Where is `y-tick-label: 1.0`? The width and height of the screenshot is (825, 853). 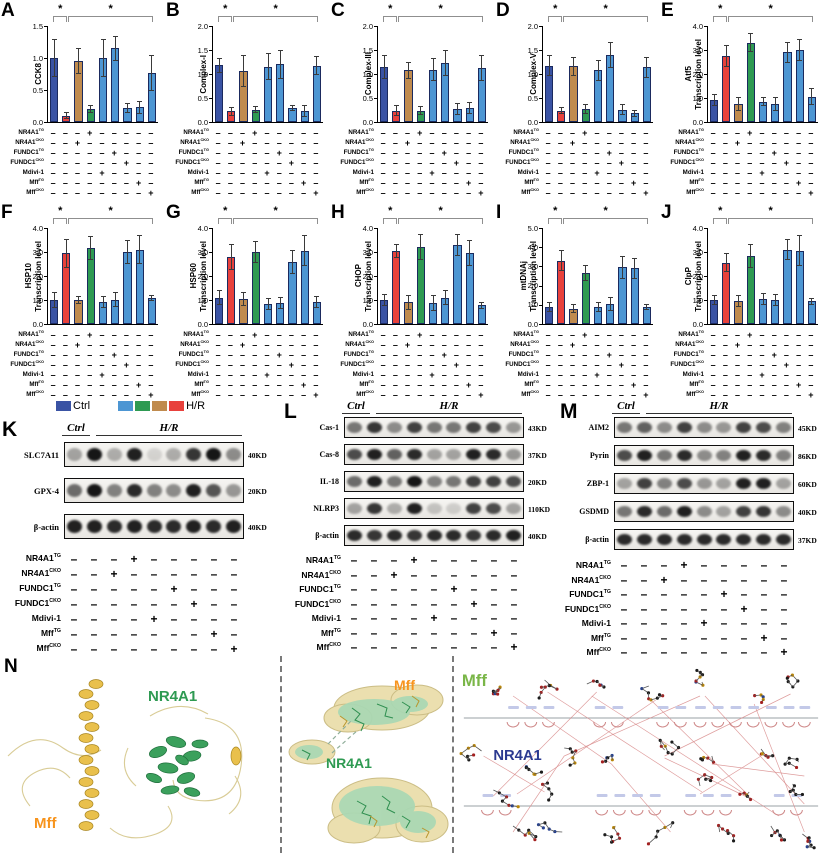
y-tick-label: 1.0 is located at coordinates (532, 74).